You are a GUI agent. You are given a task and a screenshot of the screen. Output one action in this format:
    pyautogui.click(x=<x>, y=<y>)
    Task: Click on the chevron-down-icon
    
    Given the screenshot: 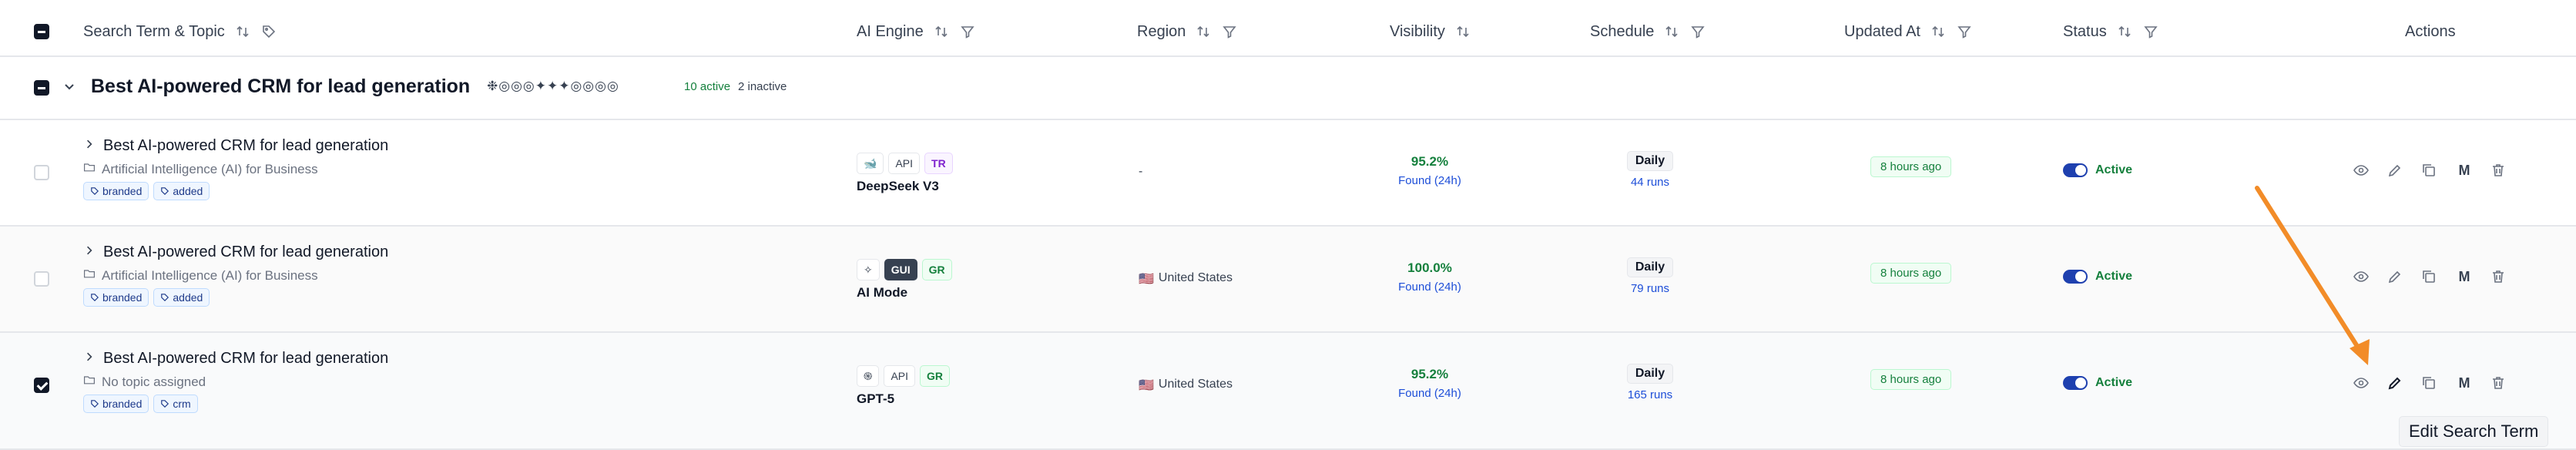 What is the action you would take?
    pyautogui.click(x=70, y=87)
    